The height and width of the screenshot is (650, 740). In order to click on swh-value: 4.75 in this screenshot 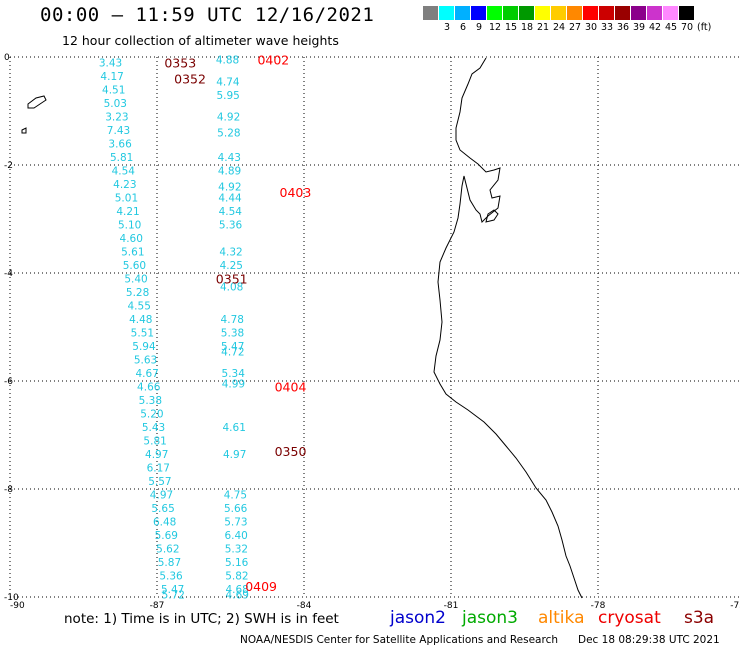, I will do `click(235, 495)`.